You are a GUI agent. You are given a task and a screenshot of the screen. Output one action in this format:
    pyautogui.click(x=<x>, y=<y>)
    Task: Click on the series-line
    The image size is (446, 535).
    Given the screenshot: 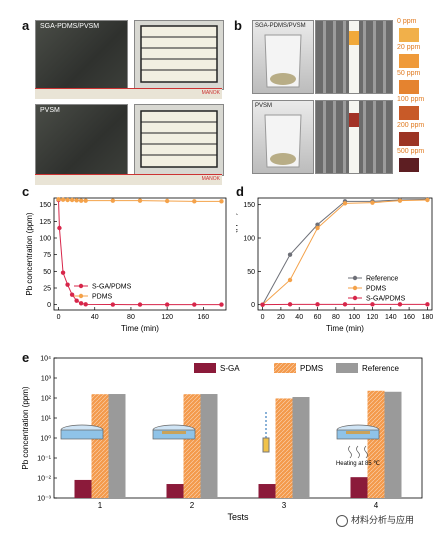 What is the action you would take?
    pyautogui.click(x=345, y=252)
    